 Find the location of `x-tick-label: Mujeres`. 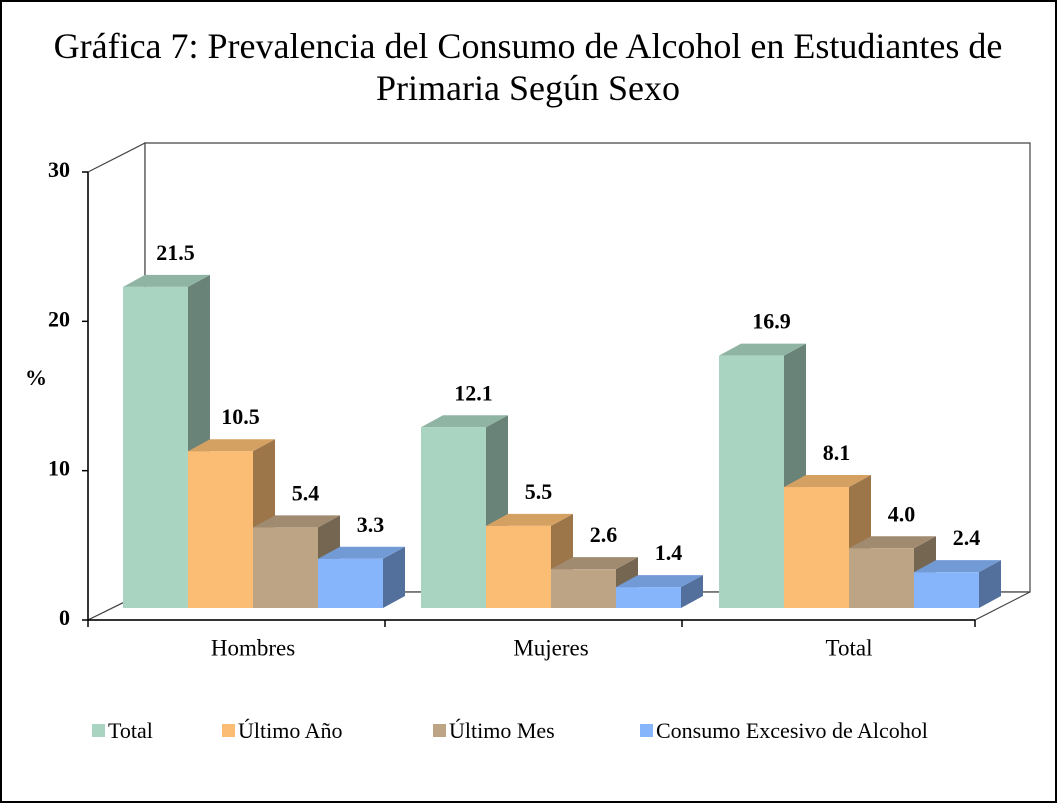

x-tick-label: Mujeres is located at coordinates (550, 647).